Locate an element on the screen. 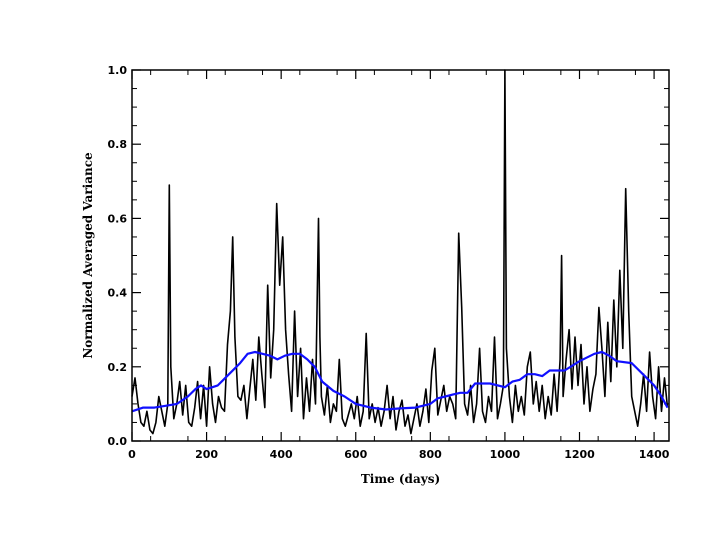  y-tick-label: 0.6 is located at coordinates (118, 218).